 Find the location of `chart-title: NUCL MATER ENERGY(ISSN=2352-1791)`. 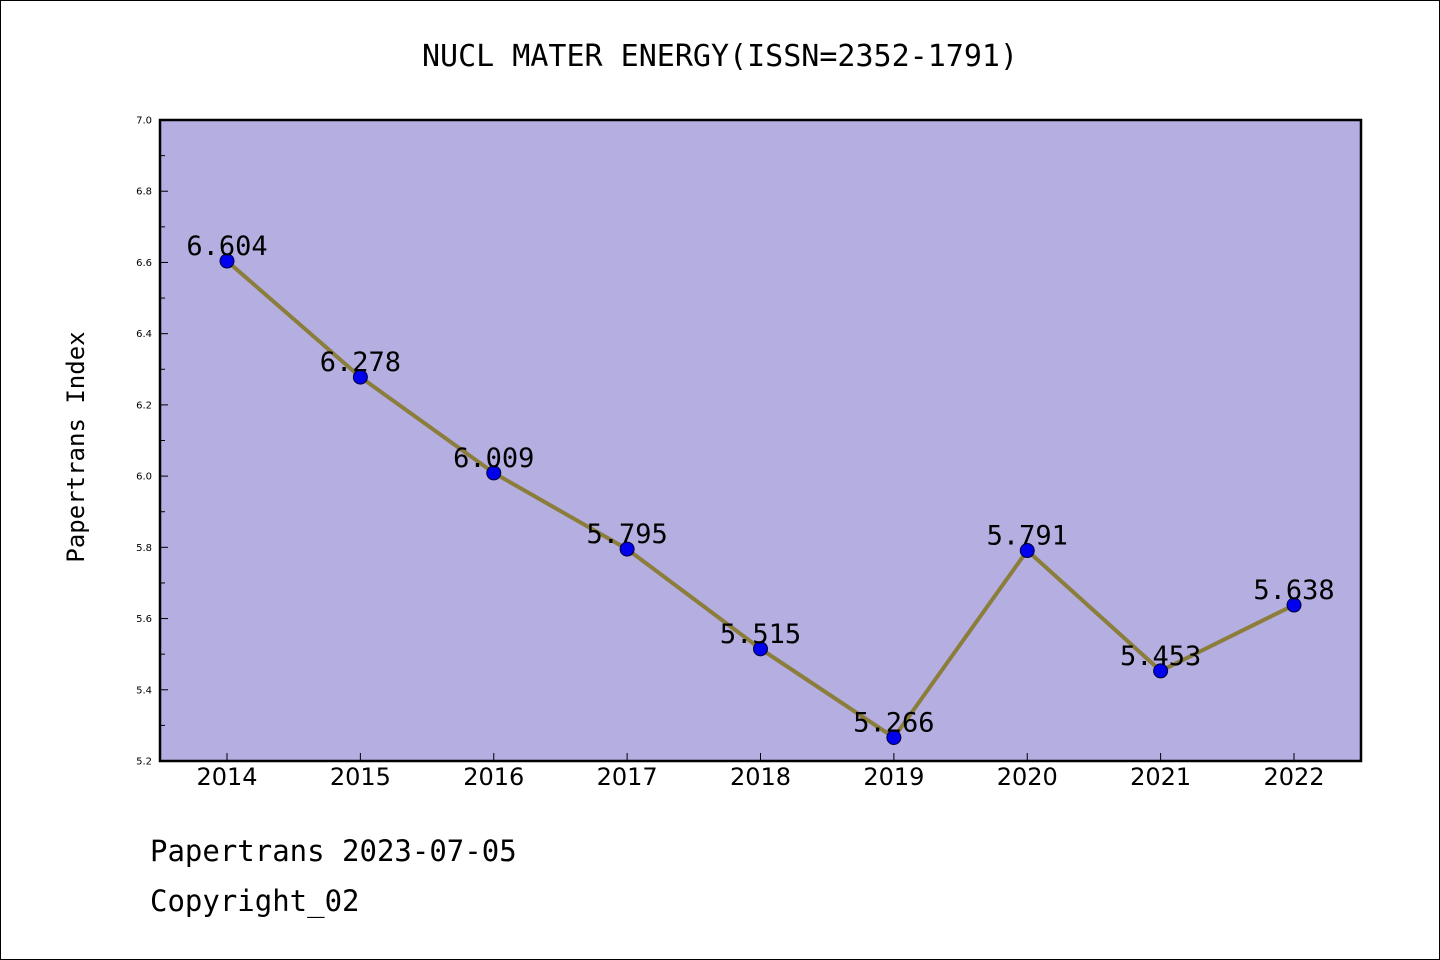

chart-title: NUCL MATER ENERGY(ISSN=2352-1791) is located at coordinates (720, 56).